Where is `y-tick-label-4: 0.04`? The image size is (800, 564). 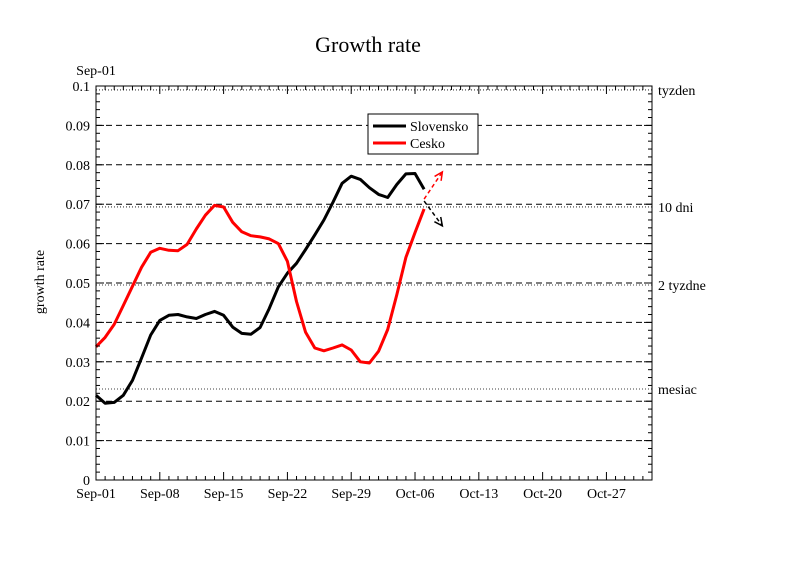
y-tick-label-4: 0.04 is located at coordinates (78, 323).